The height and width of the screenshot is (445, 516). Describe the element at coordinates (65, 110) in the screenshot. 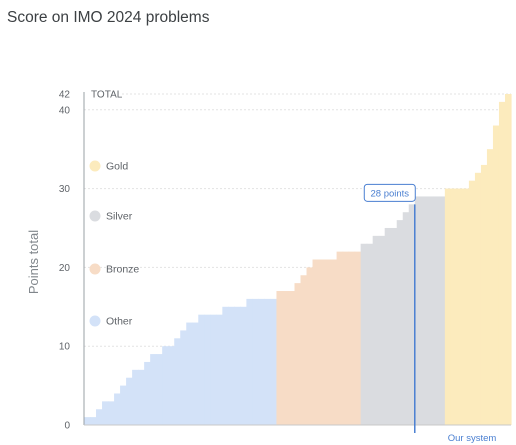

I see `y-tick-label: 40` at that location.